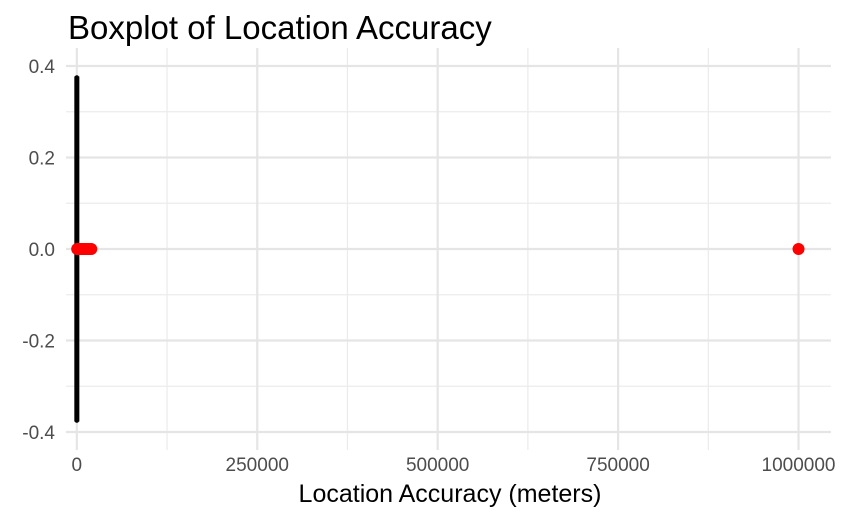 The width and height of the screenshot is (846, 522). Describe the element at coordinates (38, 433) in the screenshot. I see `y-tick-label: -0.4` at that location.